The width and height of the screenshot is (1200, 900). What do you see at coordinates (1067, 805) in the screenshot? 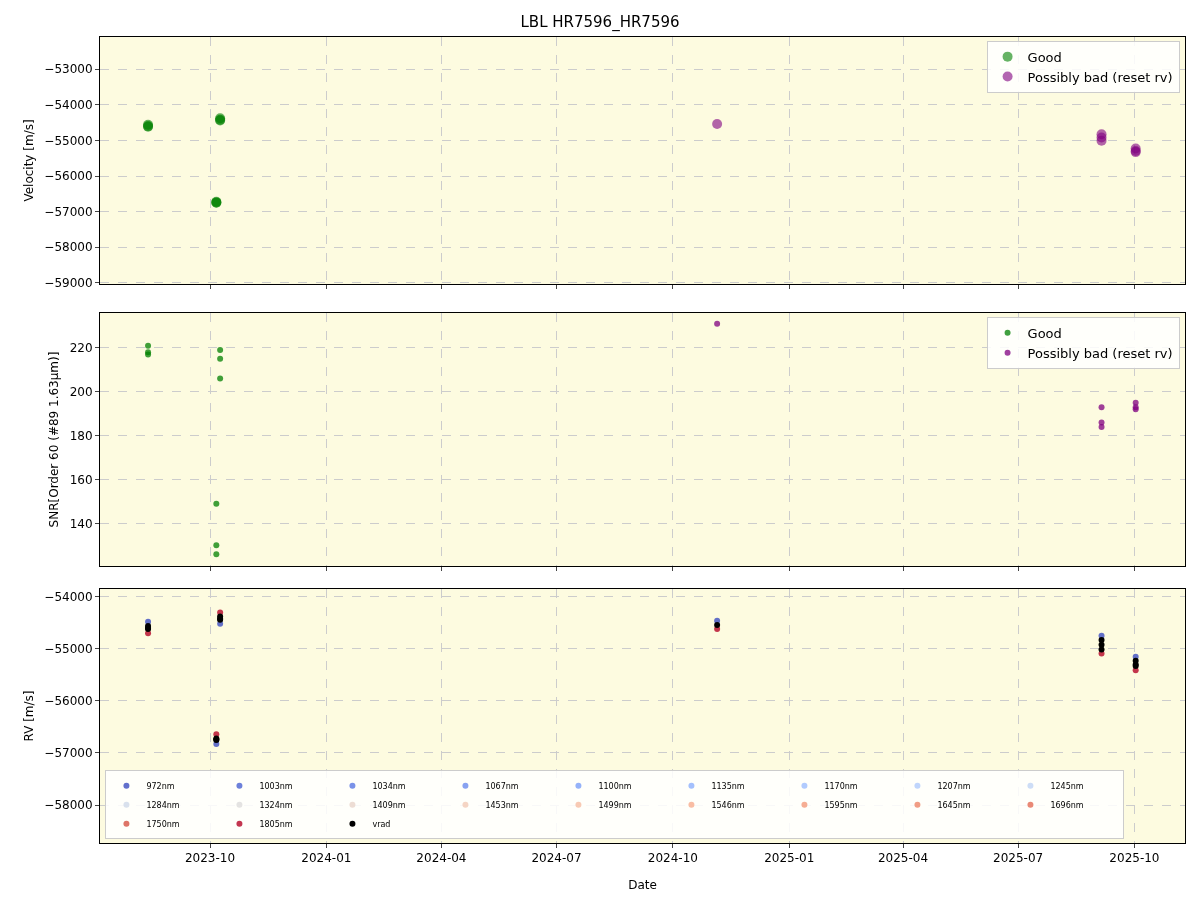
I see `legend-label: 1696nm` at bounding box center [1067, 805].